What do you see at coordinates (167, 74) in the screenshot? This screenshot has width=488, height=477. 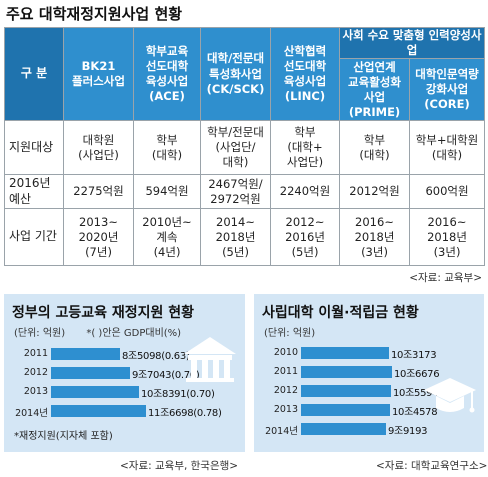 I see `col-header-ace: 학부교육 선도대학 육성사업 (ACE)` at bounding box center [167, 74].